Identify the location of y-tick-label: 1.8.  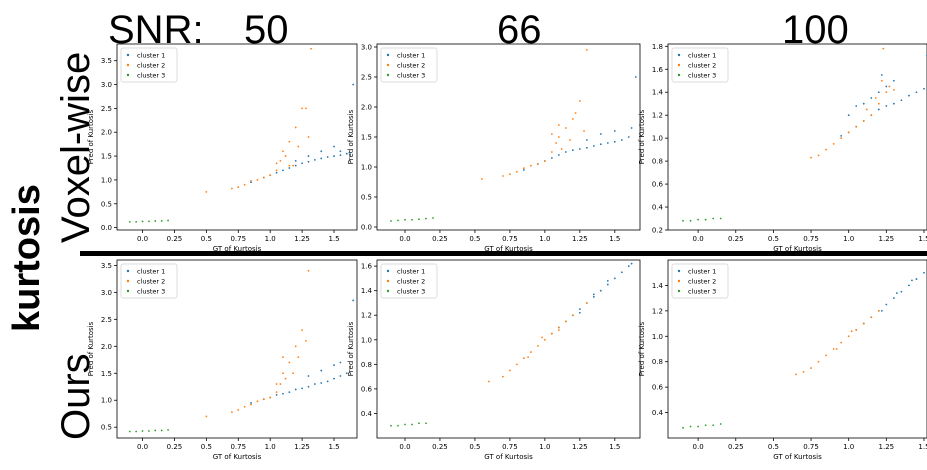
(657, 47).